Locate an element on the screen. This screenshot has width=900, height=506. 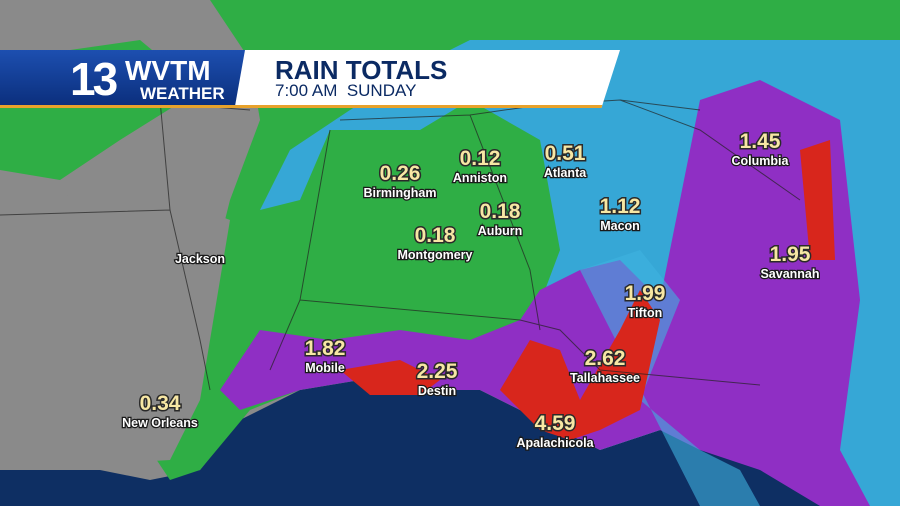
logo-number: 13 is located at coordinates (94, 79).